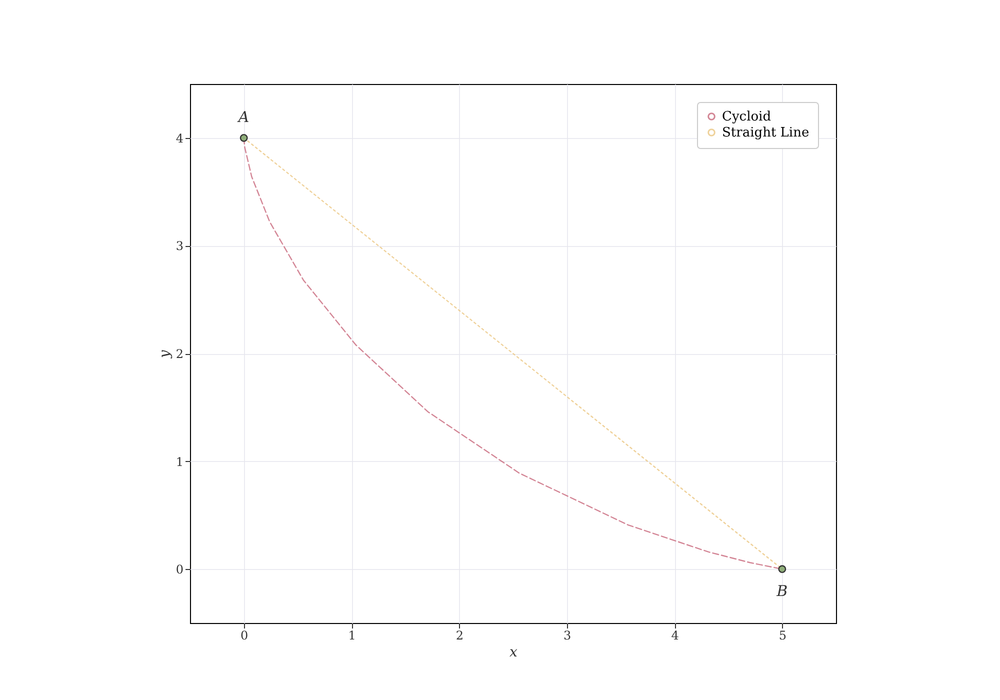  I want to click on x-tick-label: 1, so click(352, 635).